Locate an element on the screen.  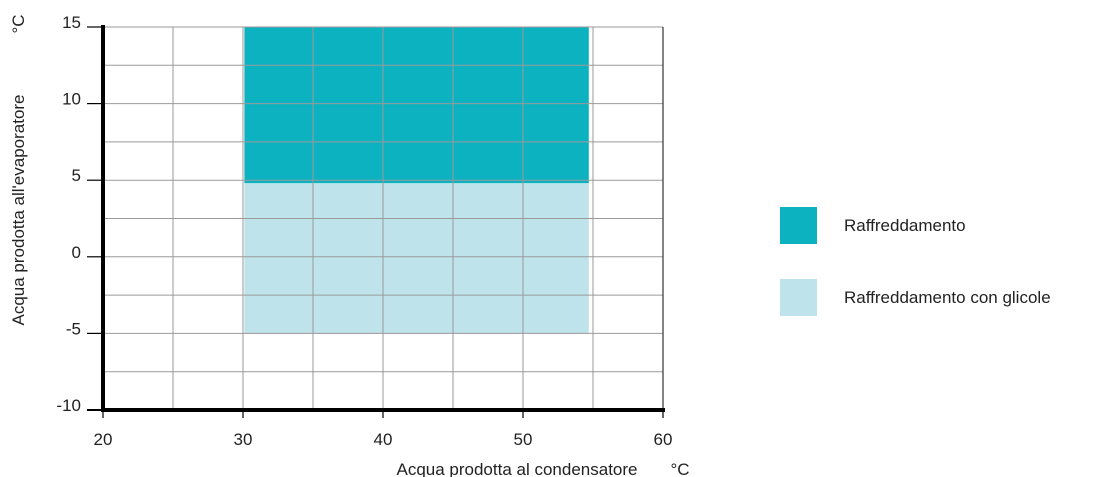
y-axis-title: Acqua prodotta all'evaporatore is located at coordinates (18, 209).